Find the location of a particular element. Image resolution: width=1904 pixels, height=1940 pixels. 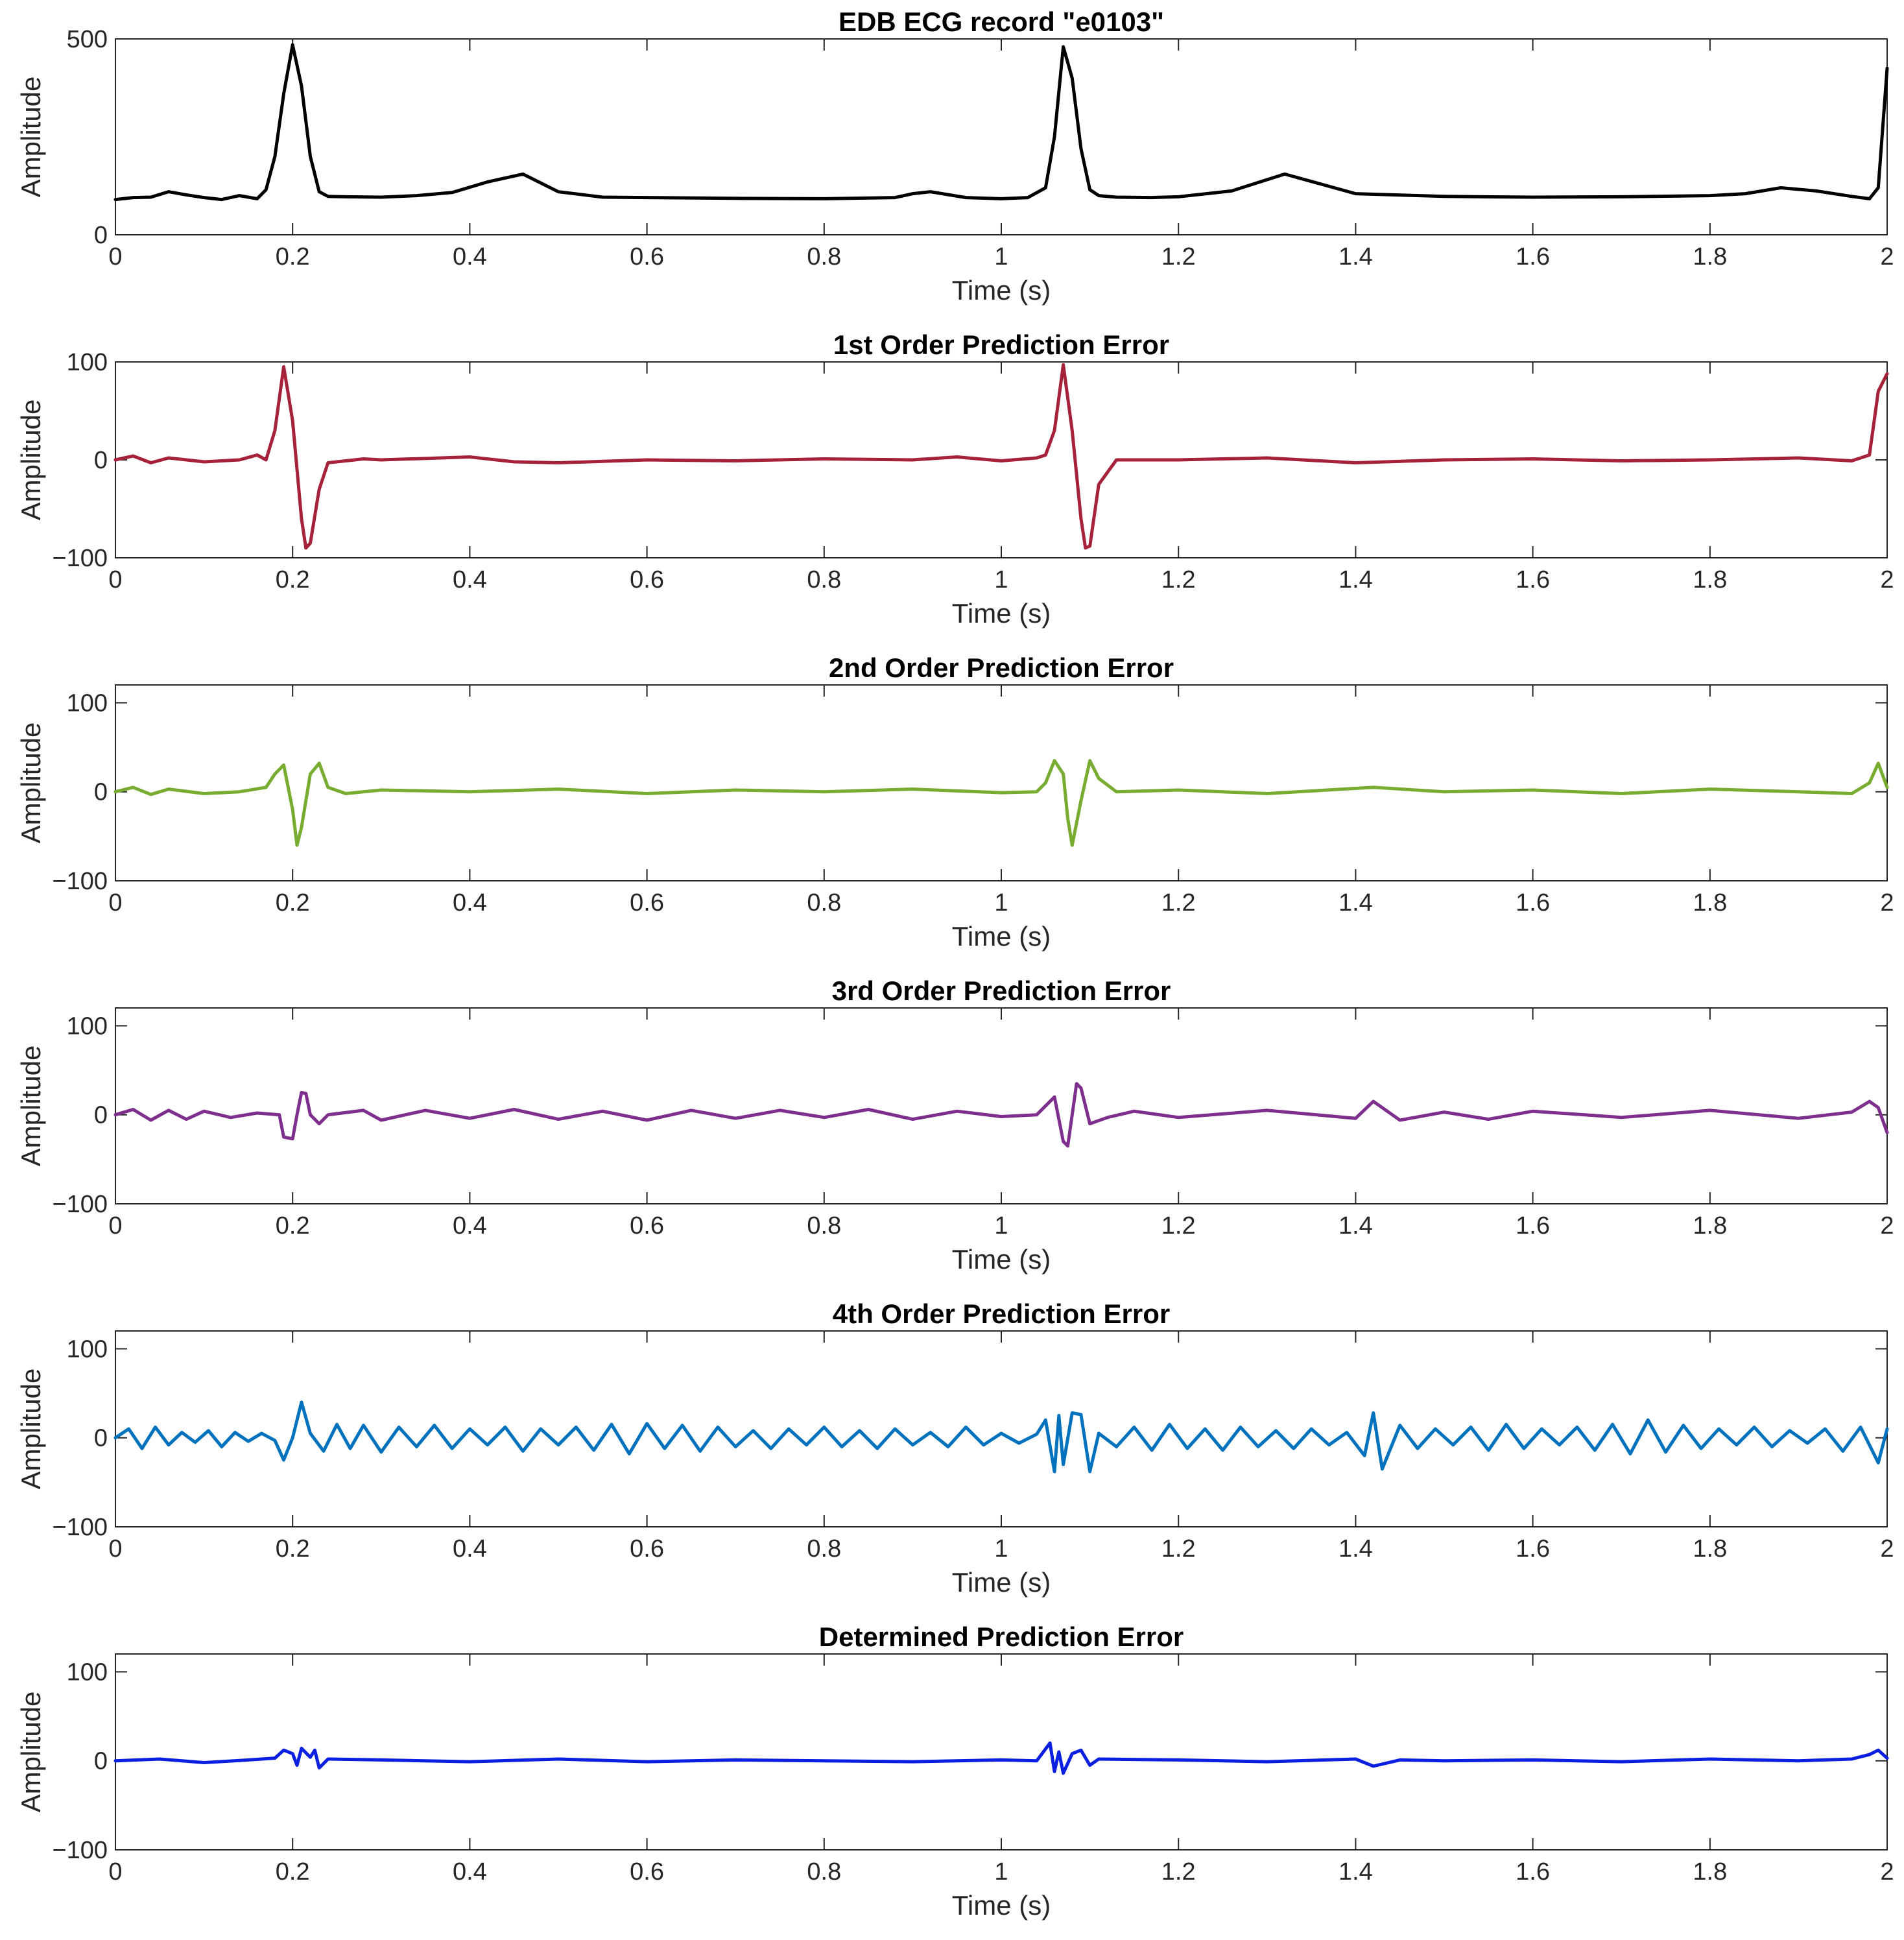

series-line-ECG is located at coordinates (1001, 122).